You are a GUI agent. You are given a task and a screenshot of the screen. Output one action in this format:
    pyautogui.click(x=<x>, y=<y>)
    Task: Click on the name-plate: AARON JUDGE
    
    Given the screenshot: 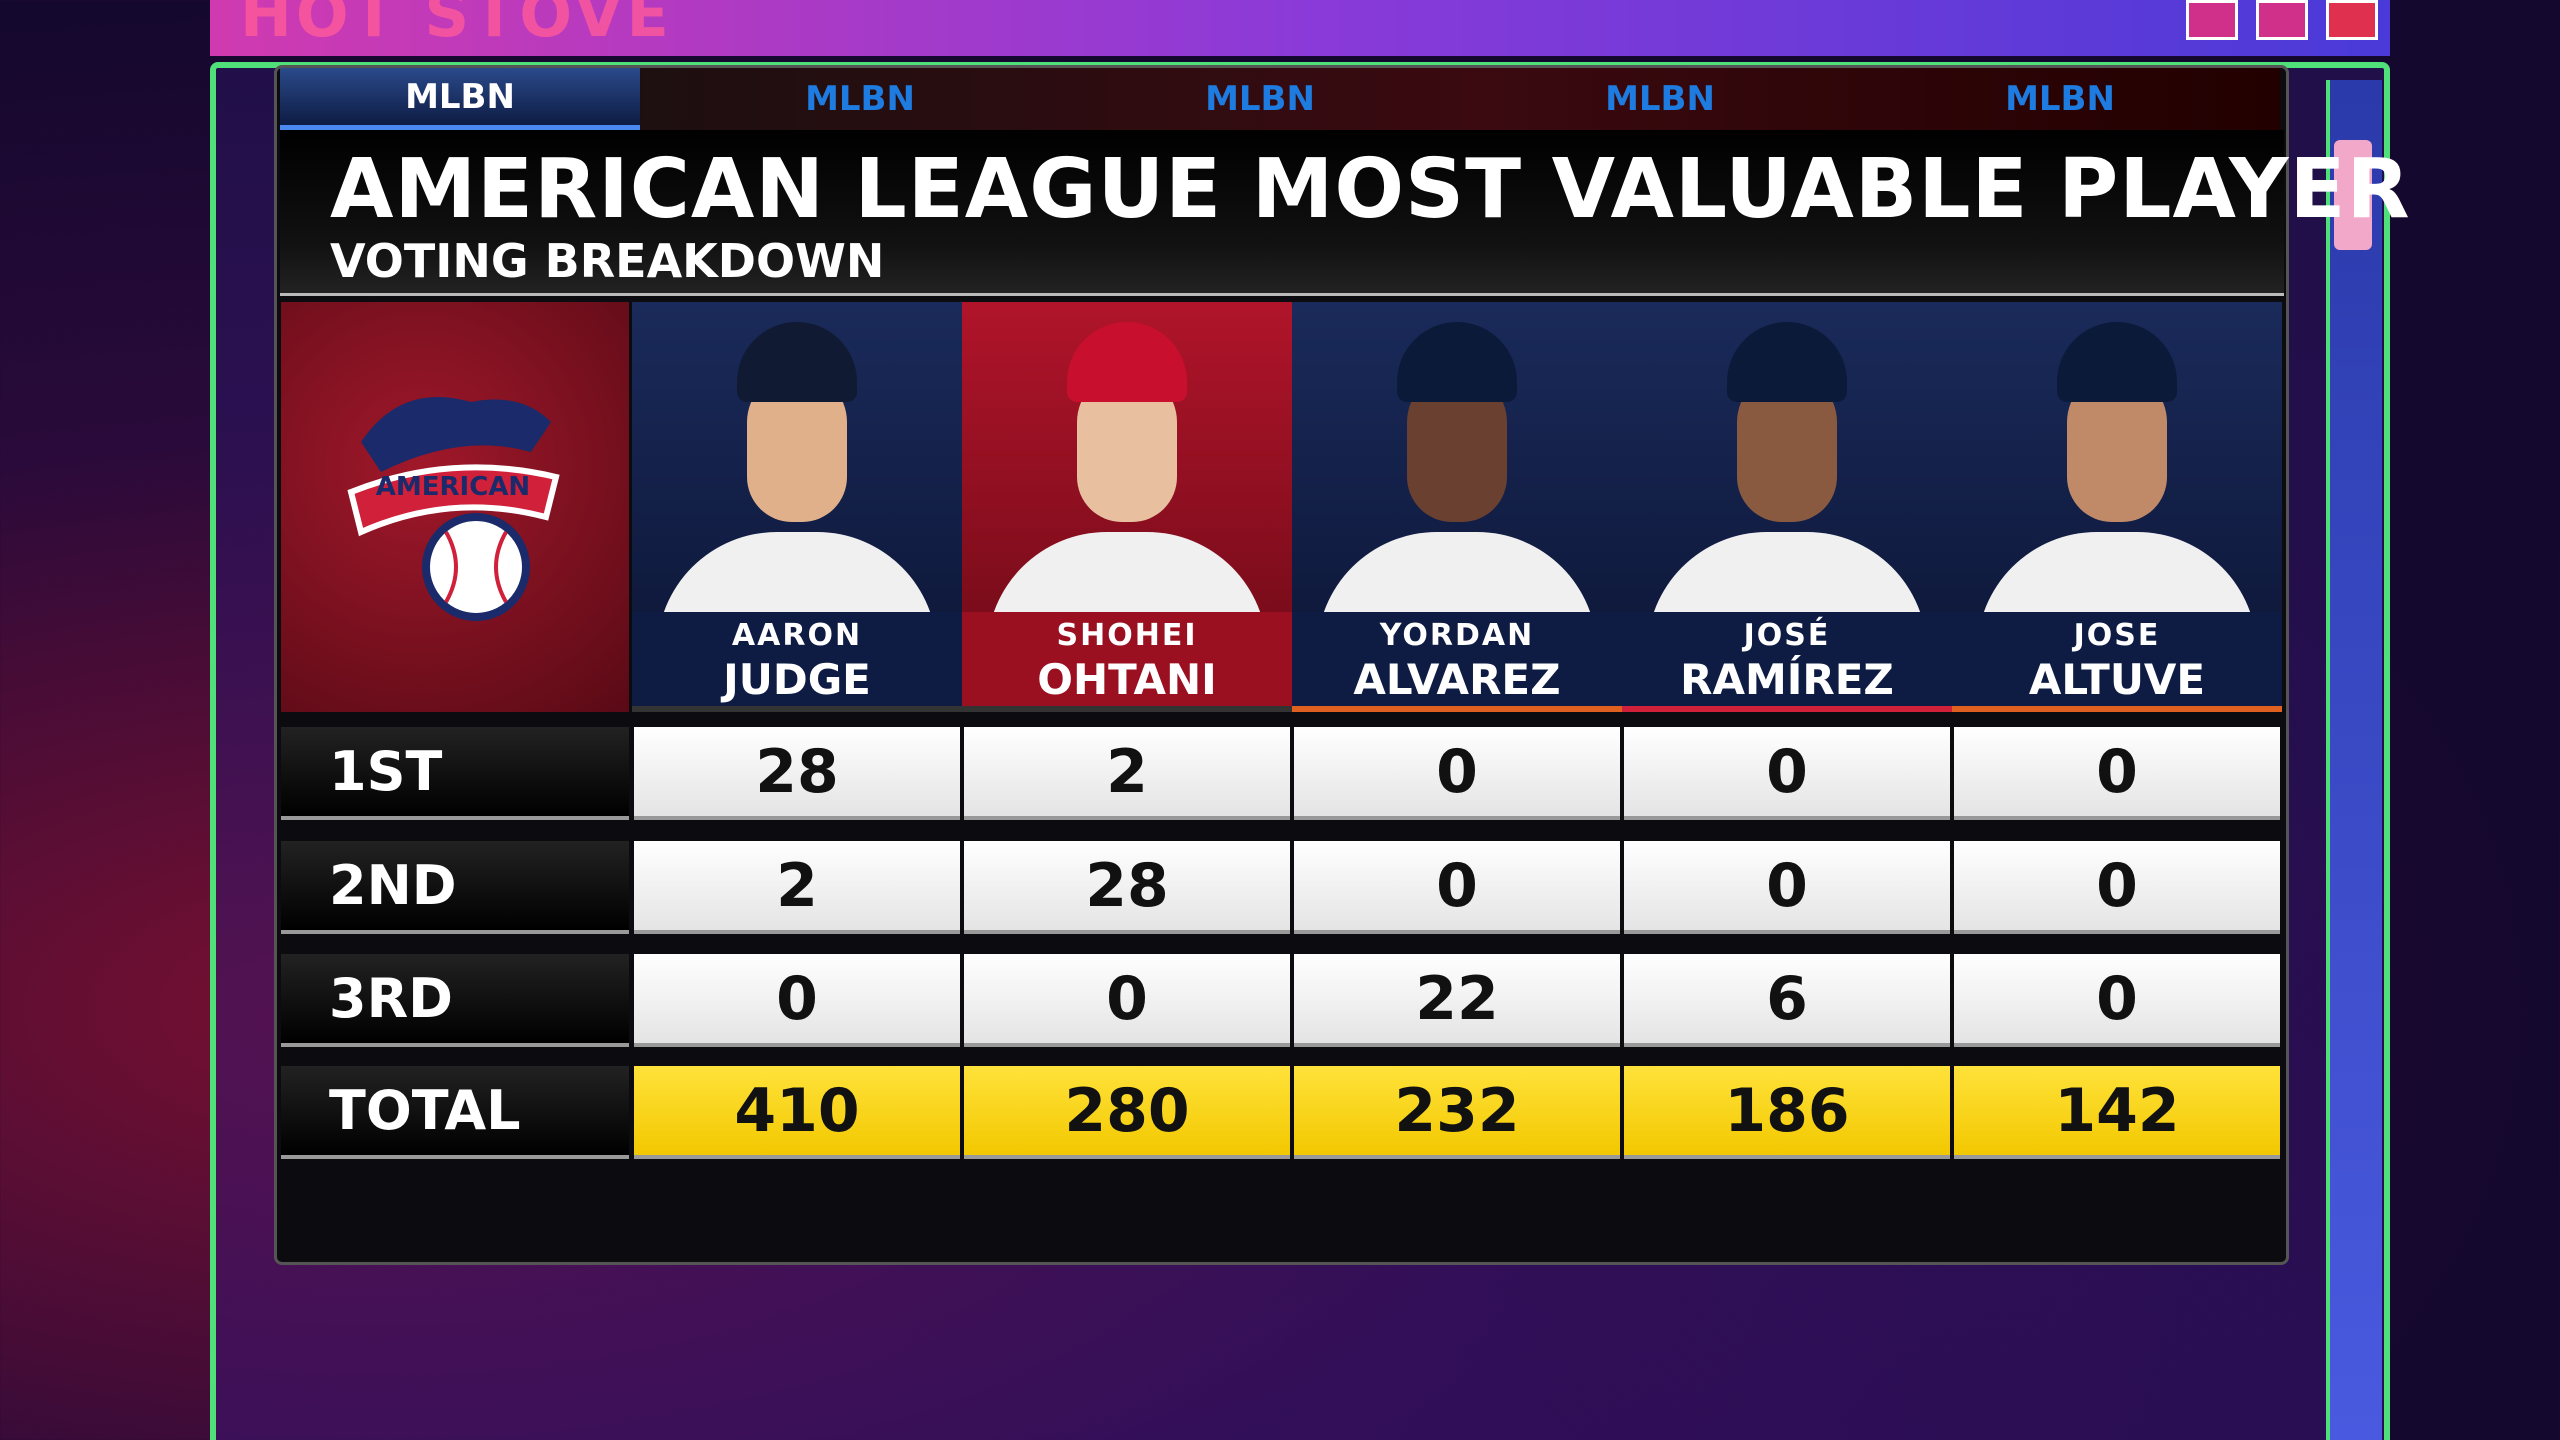 What is the action you would take?
    pyautogui.click(x=797, y=662)
    